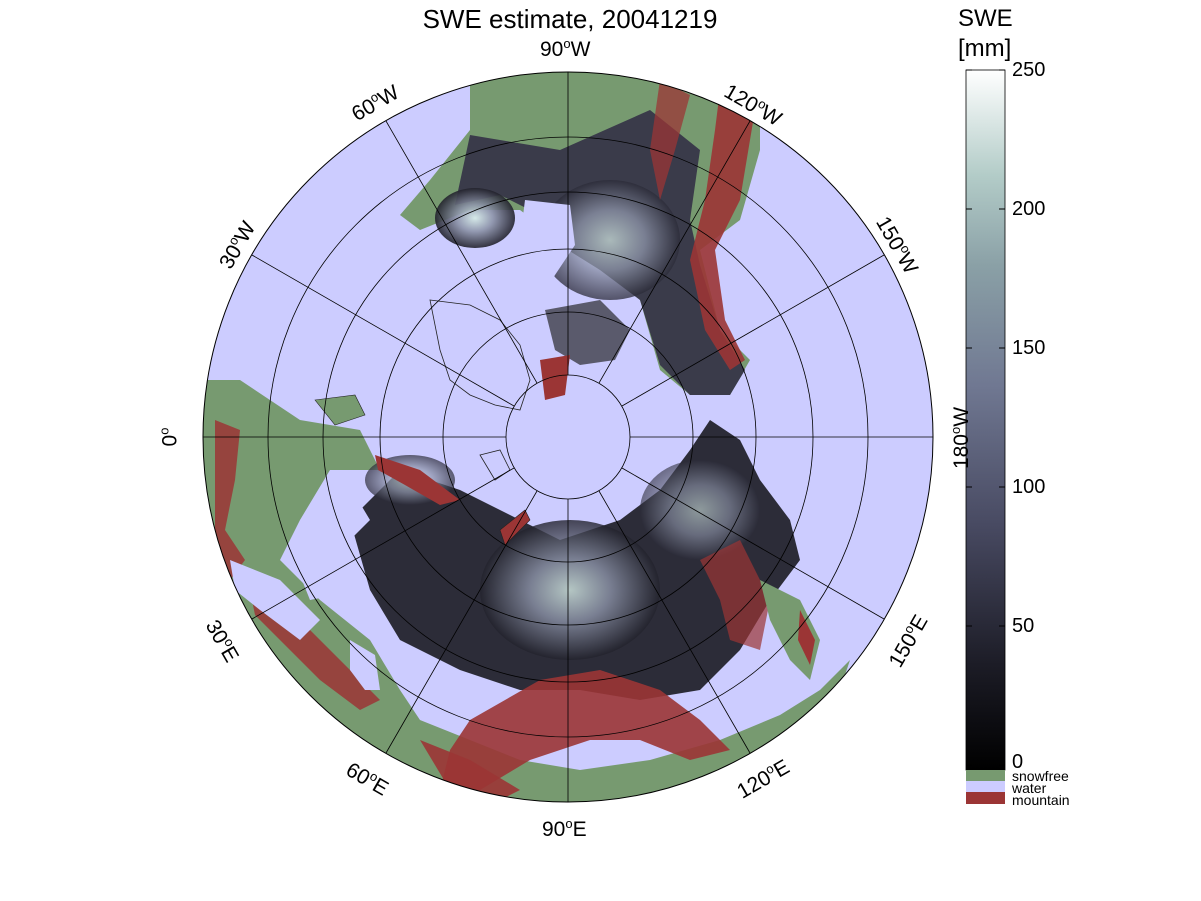  Describe the element at coordinates (1040, 776) in the screenshot. I see `legend-snowfree-label: snowfree` at that location.